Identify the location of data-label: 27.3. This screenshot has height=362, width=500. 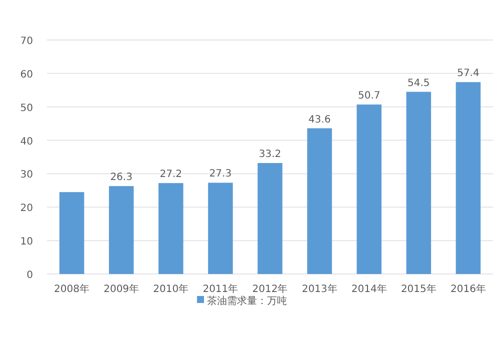
(220, 174).